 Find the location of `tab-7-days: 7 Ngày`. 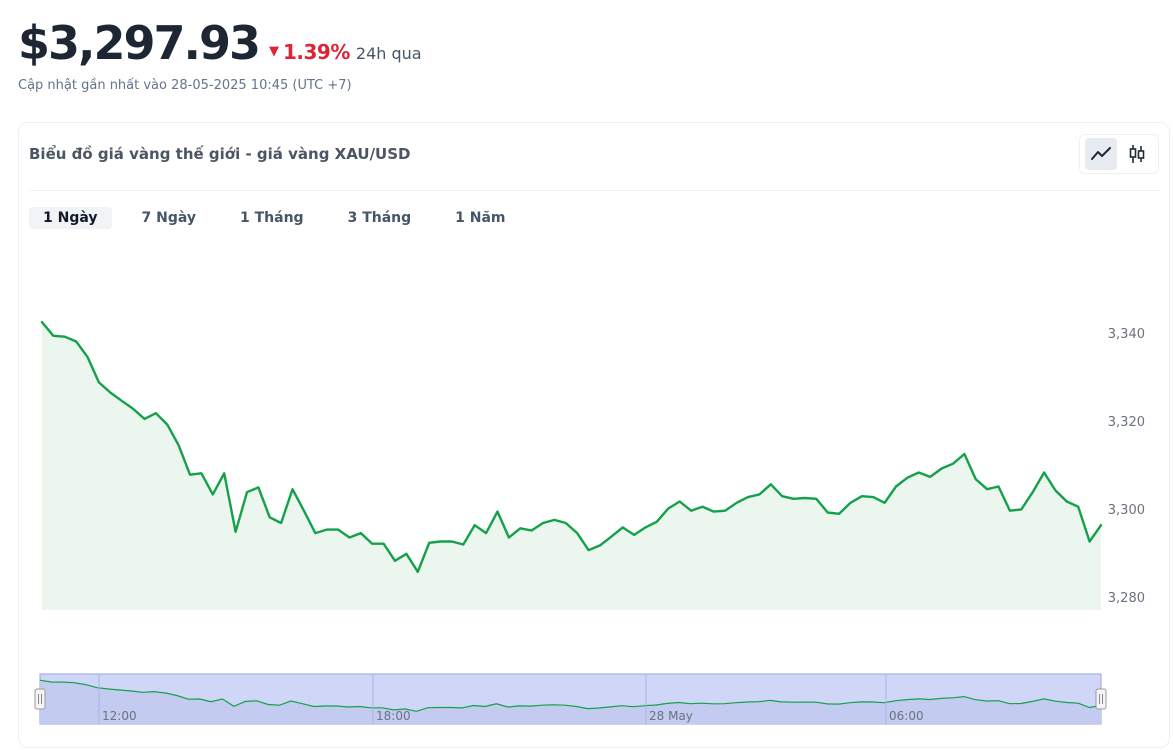

tab-7-days: 7 Ngày is located at coordinates (169, 218).